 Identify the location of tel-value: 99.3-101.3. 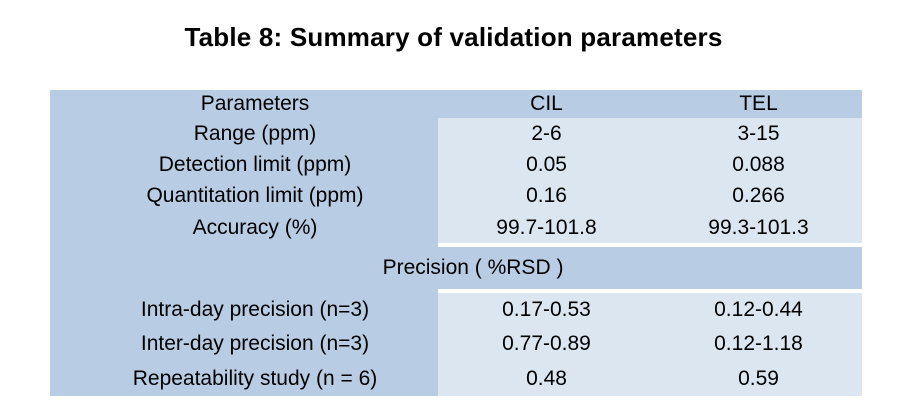
(758, 227).